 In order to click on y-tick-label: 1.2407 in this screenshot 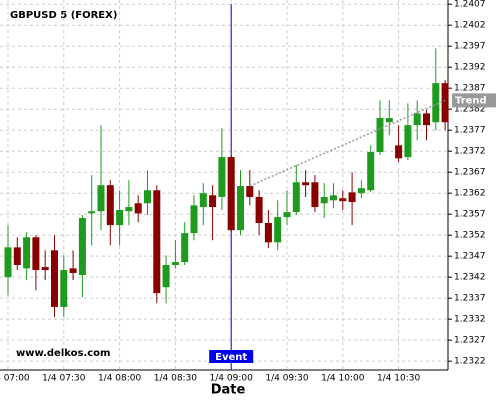, I will do `click(470, 5)`.